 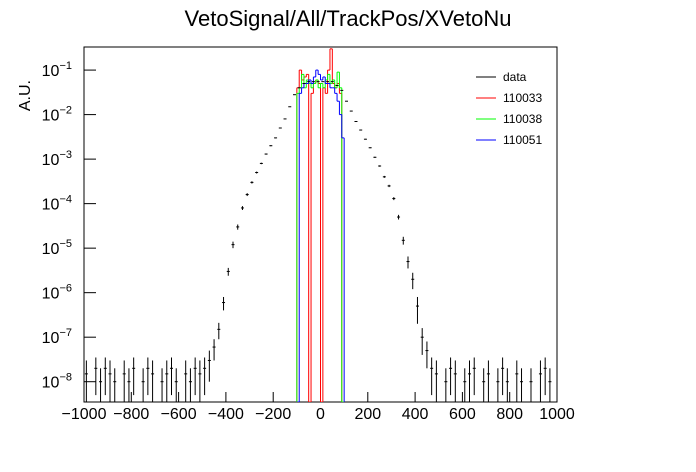 What do you see at coordinates (84, 414) in the screenshot?
I see `x-tick-label: −1000` at bounding box center [84, 414].